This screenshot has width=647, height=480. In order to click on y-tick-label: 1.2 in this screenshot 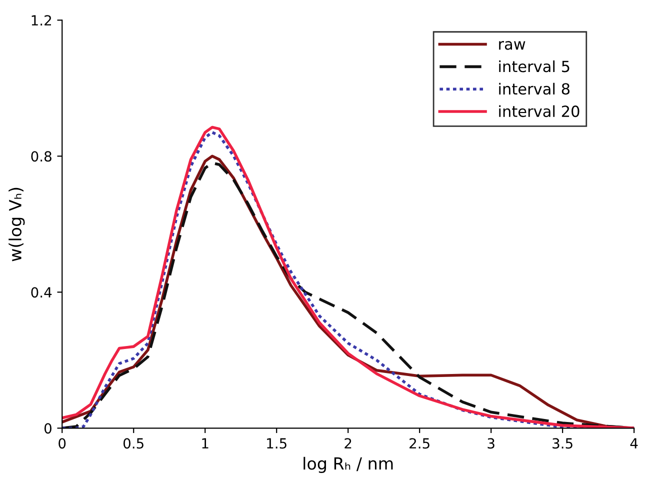, I will do `click(41, 20)`.